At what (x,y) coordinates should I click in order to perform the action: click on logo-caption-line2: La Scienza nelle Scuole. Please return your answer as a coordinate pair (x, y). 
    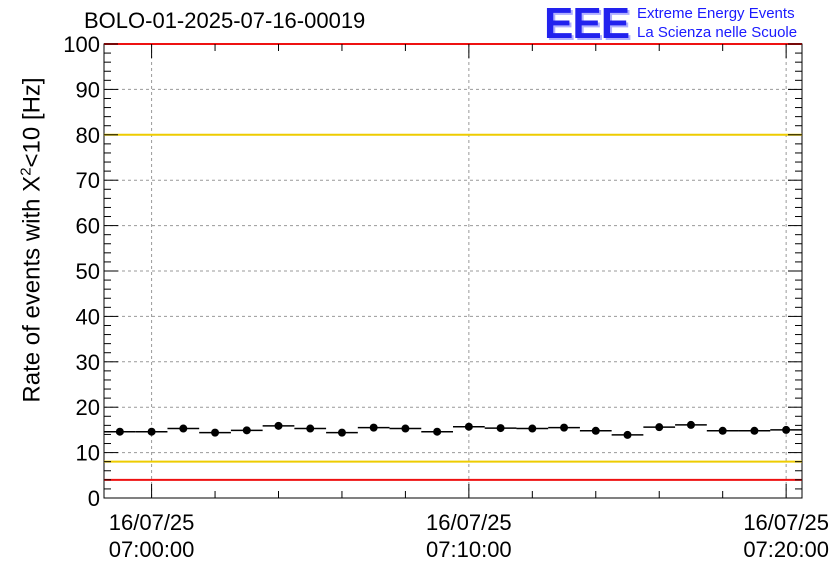
    Looking at the image, I should click on (717, 32).